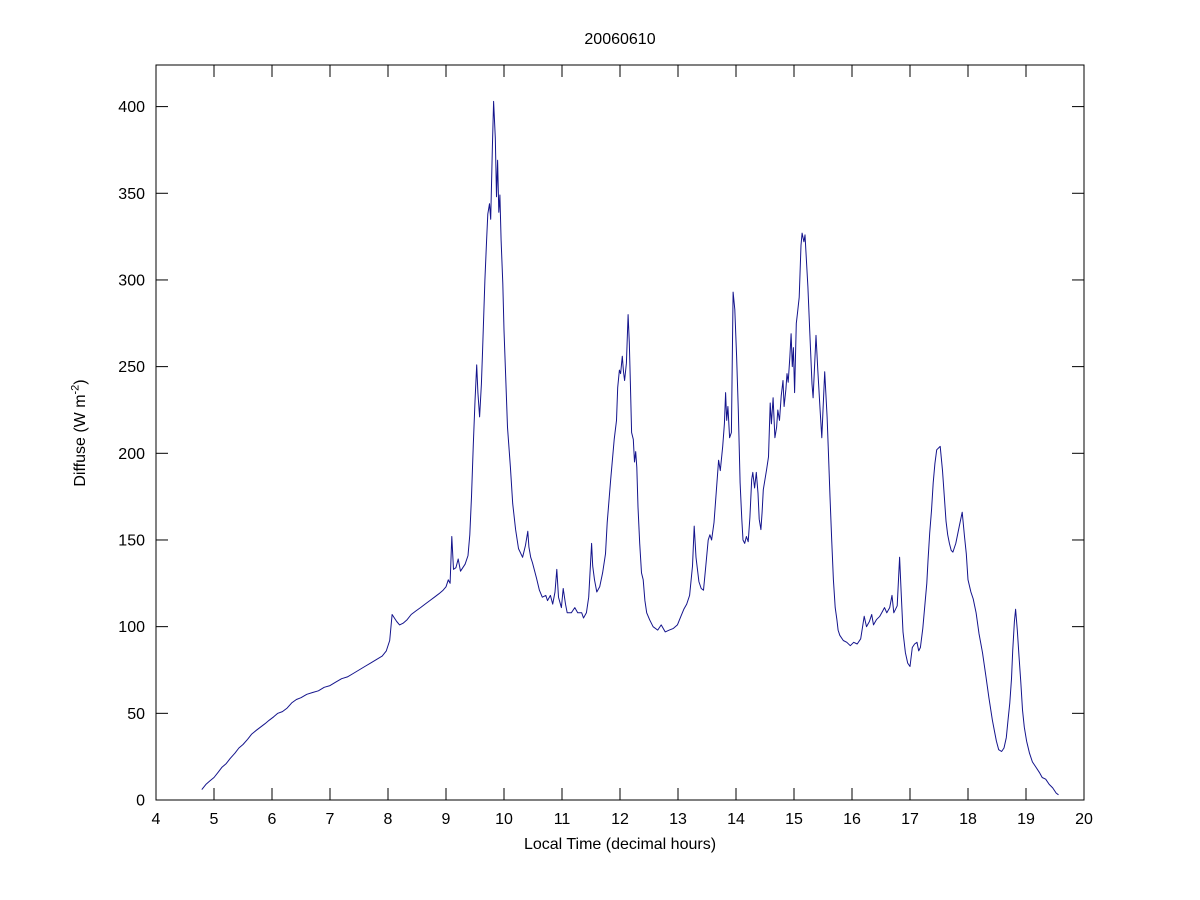 The height and width of the screenshot is (900, 1200). What do you see at coordinates (131, 107) in the screenshot?
I see `y-tick-label: 400` at bounding box center [131, 107].